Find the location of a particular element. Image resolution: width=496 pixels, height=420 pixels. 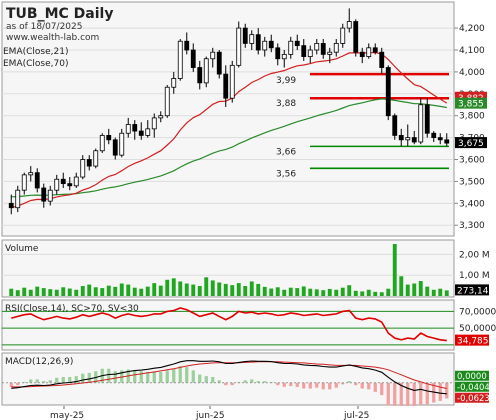

price-tick-label: 3,600 is located at coordinates (472, 161).